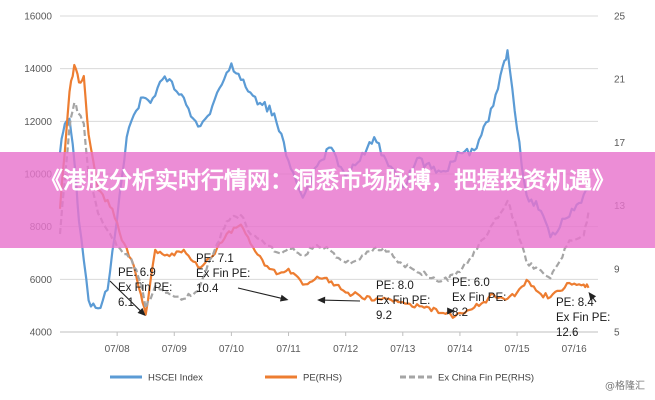 The width and height of the screenshot is (655, 400). Describe the element at coordinates (322, 378) in the screenshot. I see `legend-label: PE(RHS)` at that location.